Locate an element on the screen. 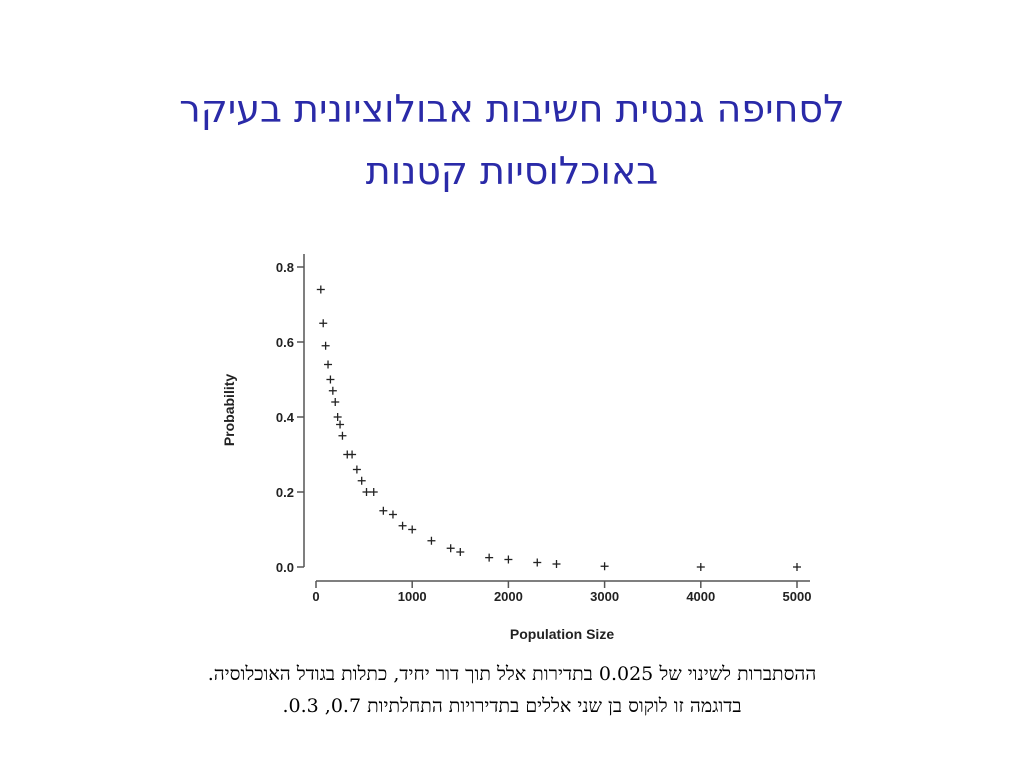 The image size is (1024, 768). x-tick-label: 0 is located at coordinates (315, 596).